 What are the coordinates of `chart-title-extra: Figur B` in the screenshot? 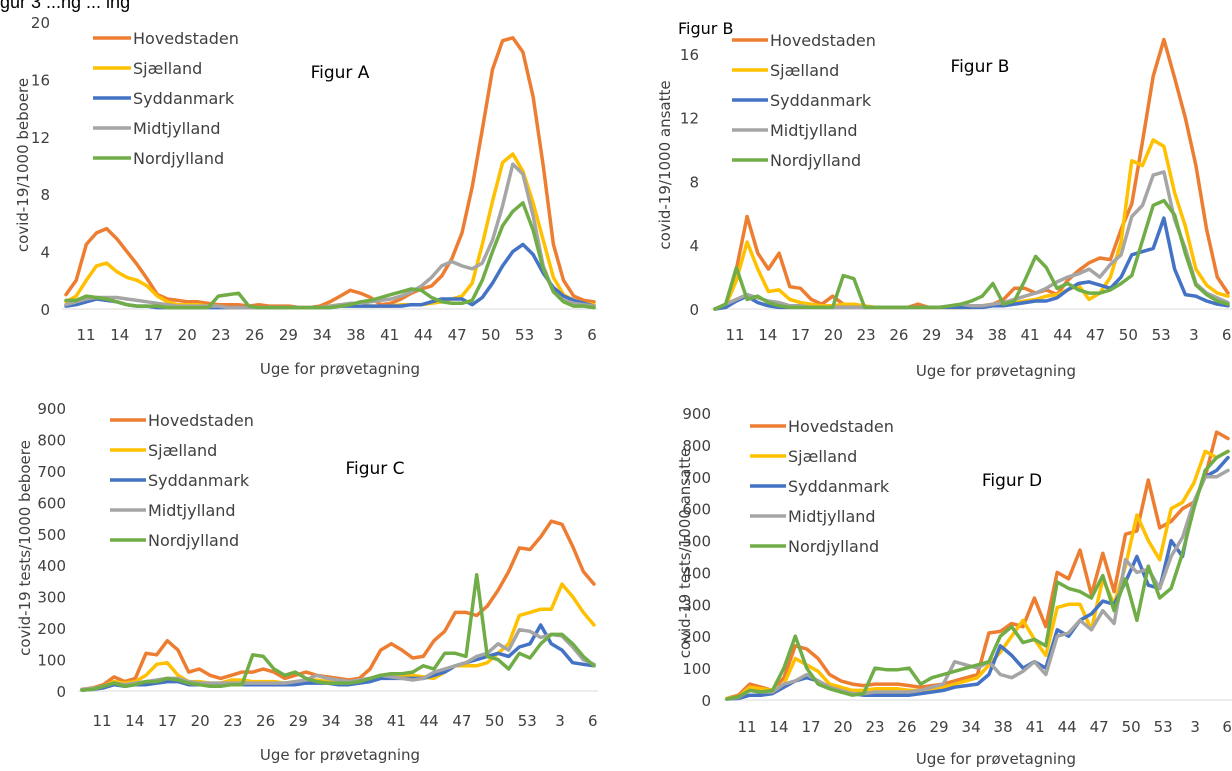 It's located at (705, 28).